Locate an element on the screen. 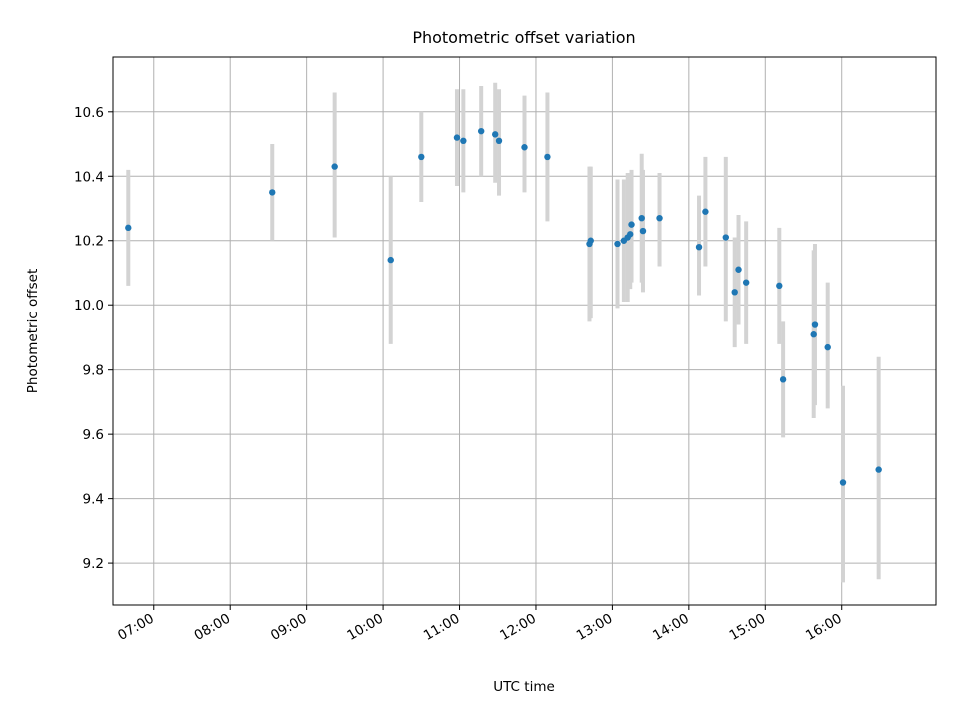 Image resolution: width=960 pixels, height=720 pixels. y-tick-label: 9.6 is located at coordinates (93, 435).